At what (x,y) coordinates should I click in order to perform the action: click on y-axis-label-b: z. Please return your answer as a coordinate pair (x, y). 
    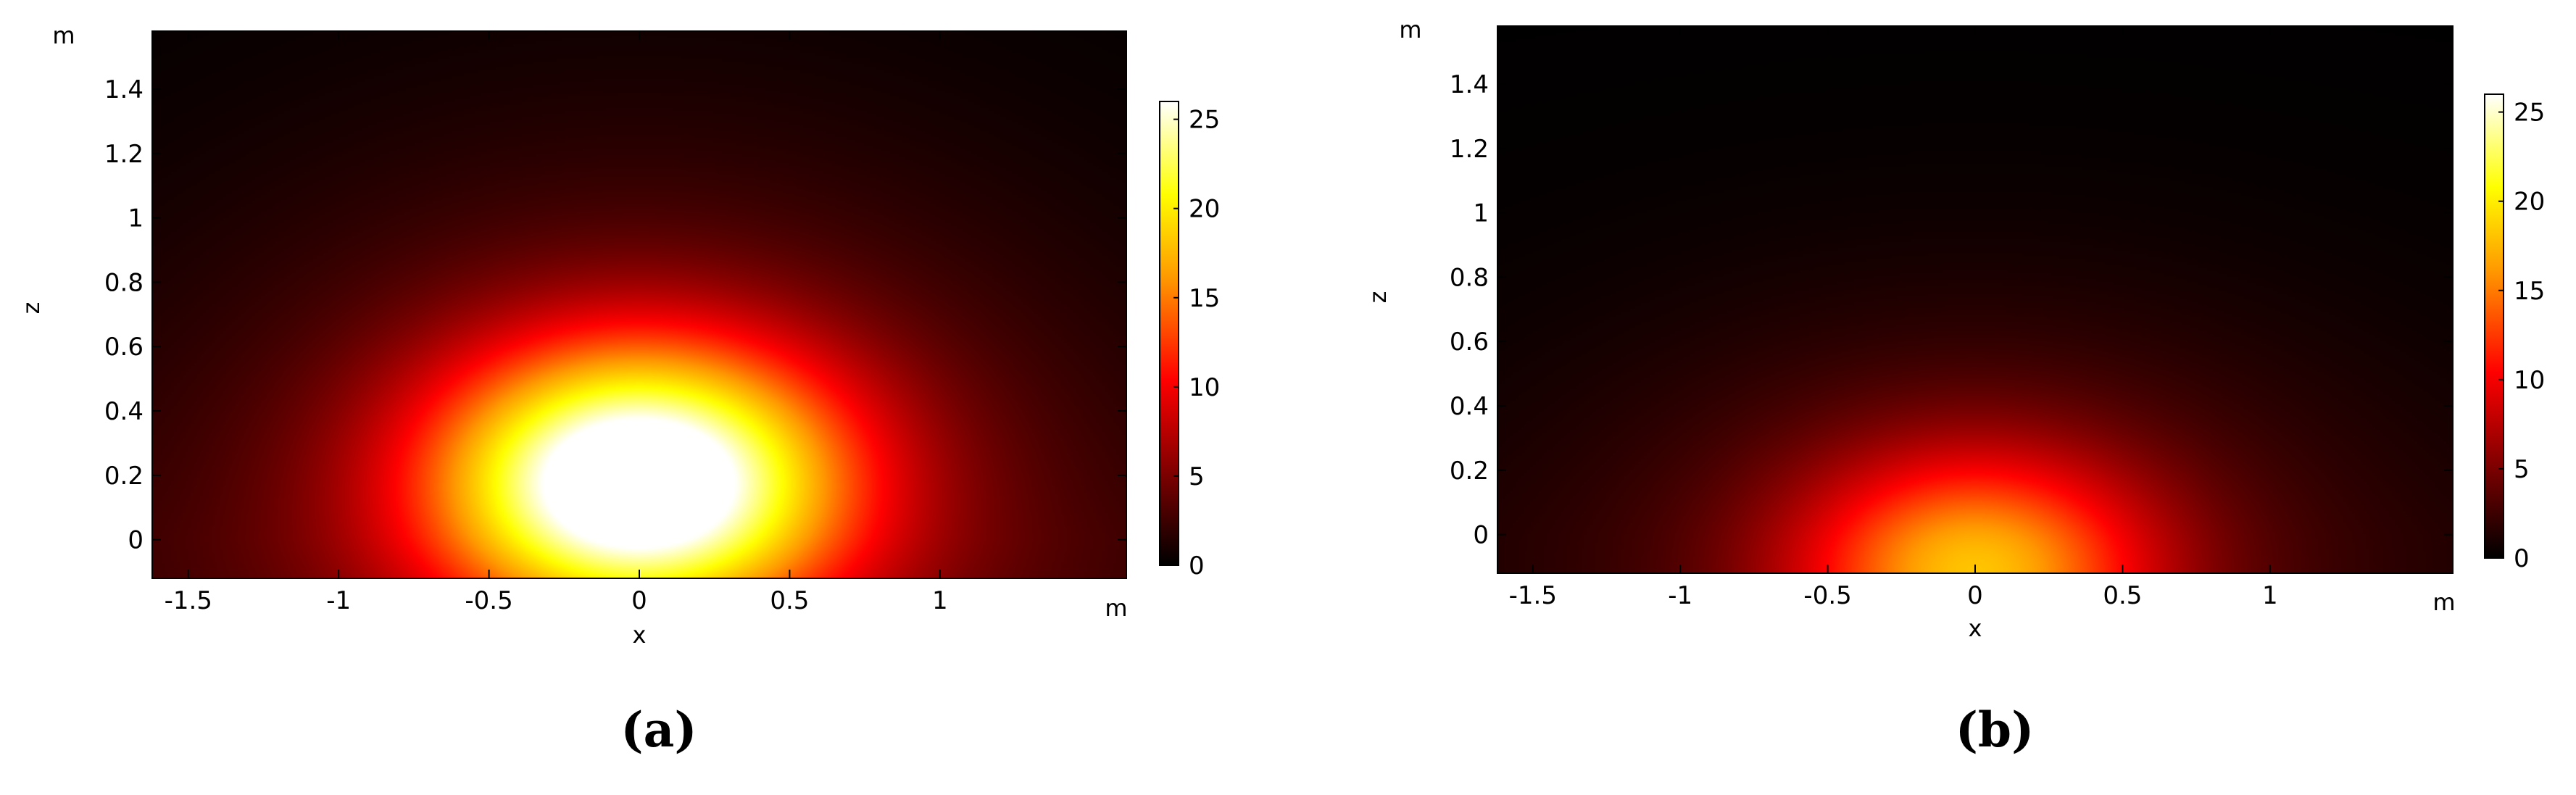
    Looking at the image, I should click on (1378, 297).